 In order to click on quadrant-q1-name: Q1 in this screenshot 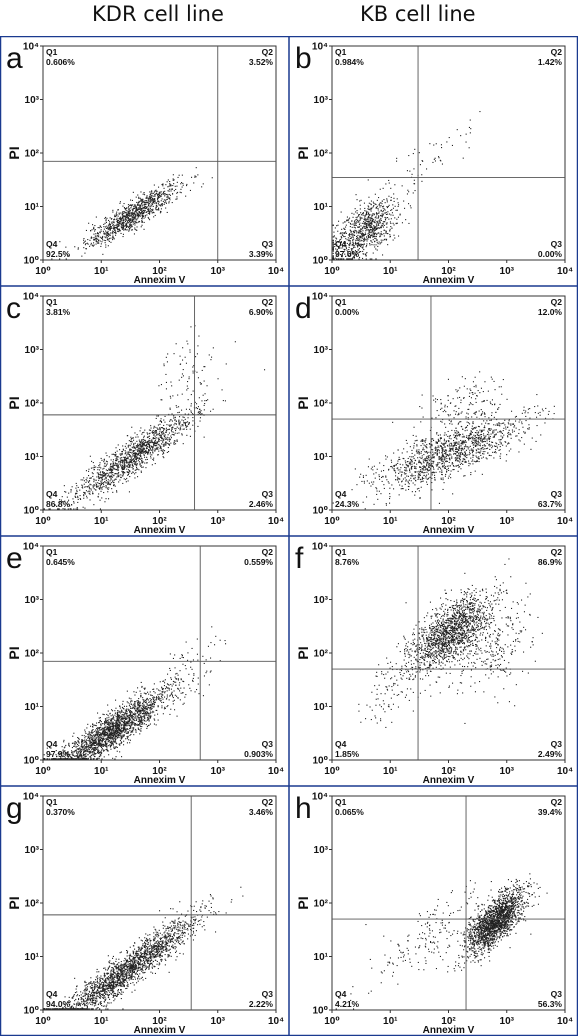, I will do `click(341, 52)`.